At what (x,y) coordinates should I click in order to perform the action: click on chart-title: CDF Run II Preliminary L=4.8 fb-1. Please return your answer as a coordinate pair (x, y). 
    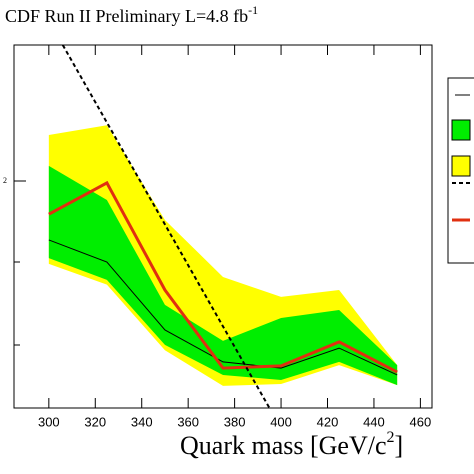
    Looking at the image, I should click on (131, 14).